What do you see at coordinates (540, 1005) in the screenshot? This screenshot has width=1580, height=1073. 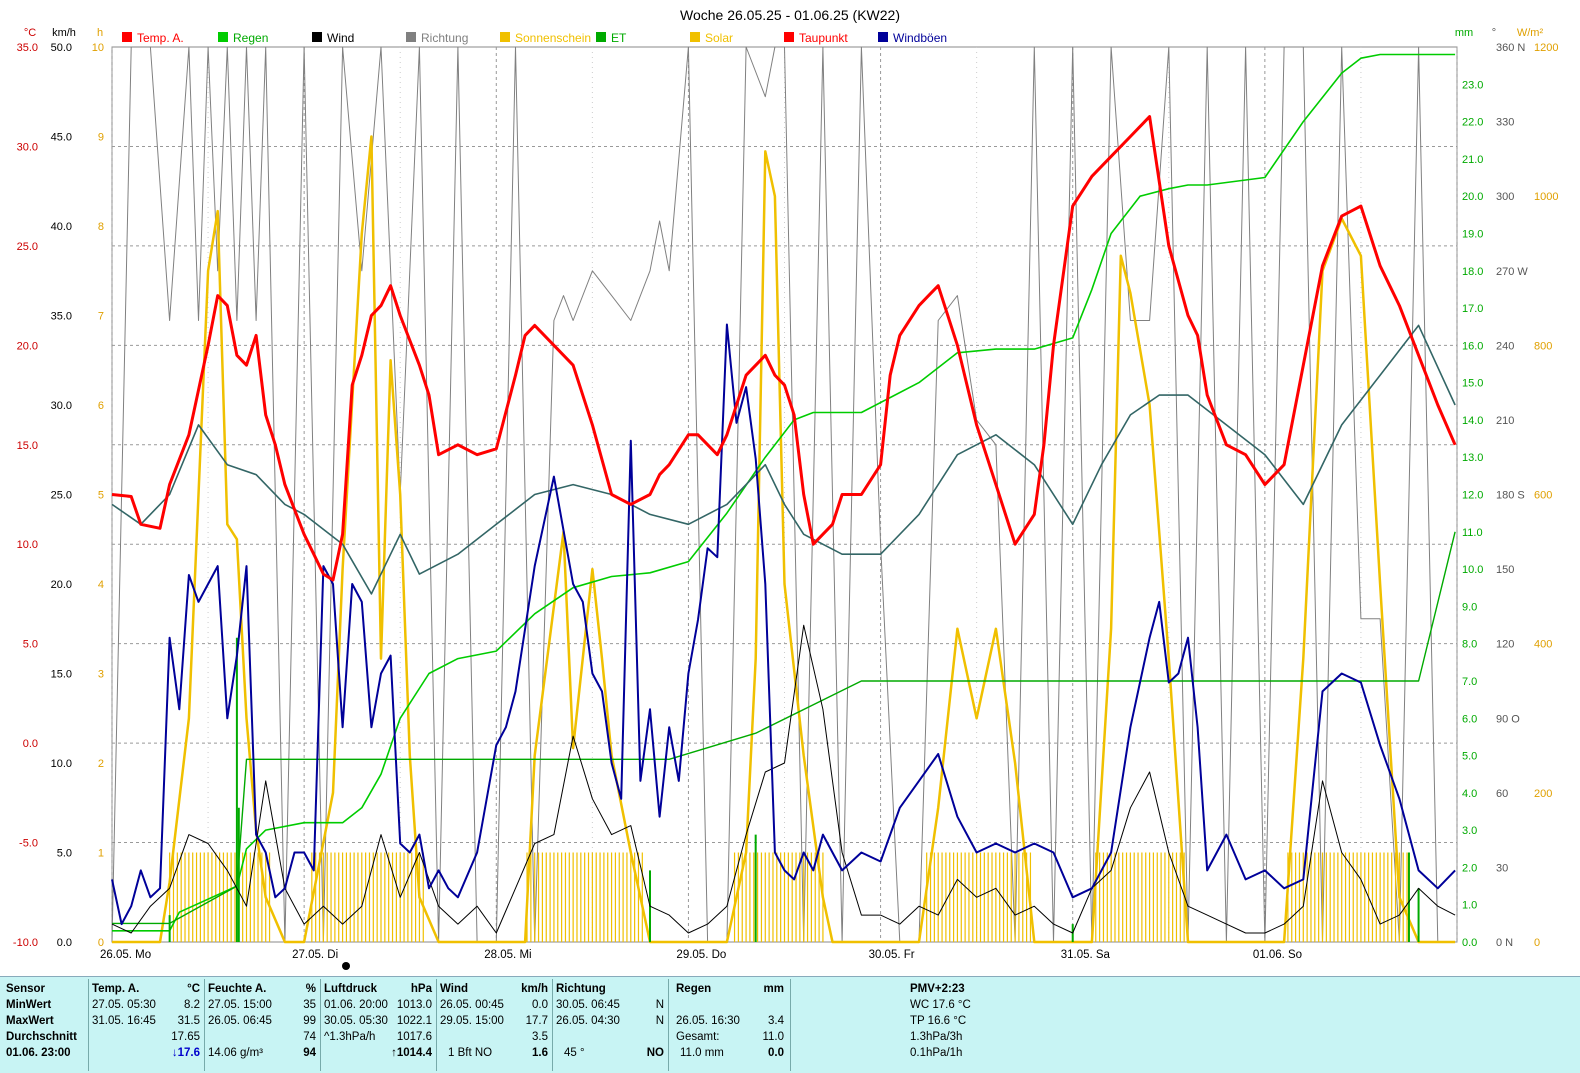 I see `wind-min-val: 0.0` at bounding box center [540, 1005].